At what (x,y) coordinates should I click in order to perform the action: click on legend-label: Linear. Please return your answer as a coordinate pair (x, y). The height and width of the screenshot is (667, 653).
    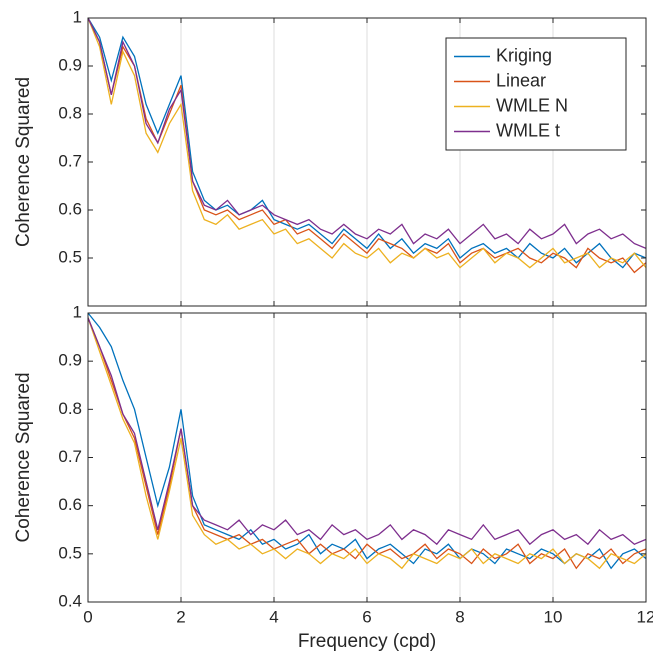
    Looking at the image, I should click on (521, 80).